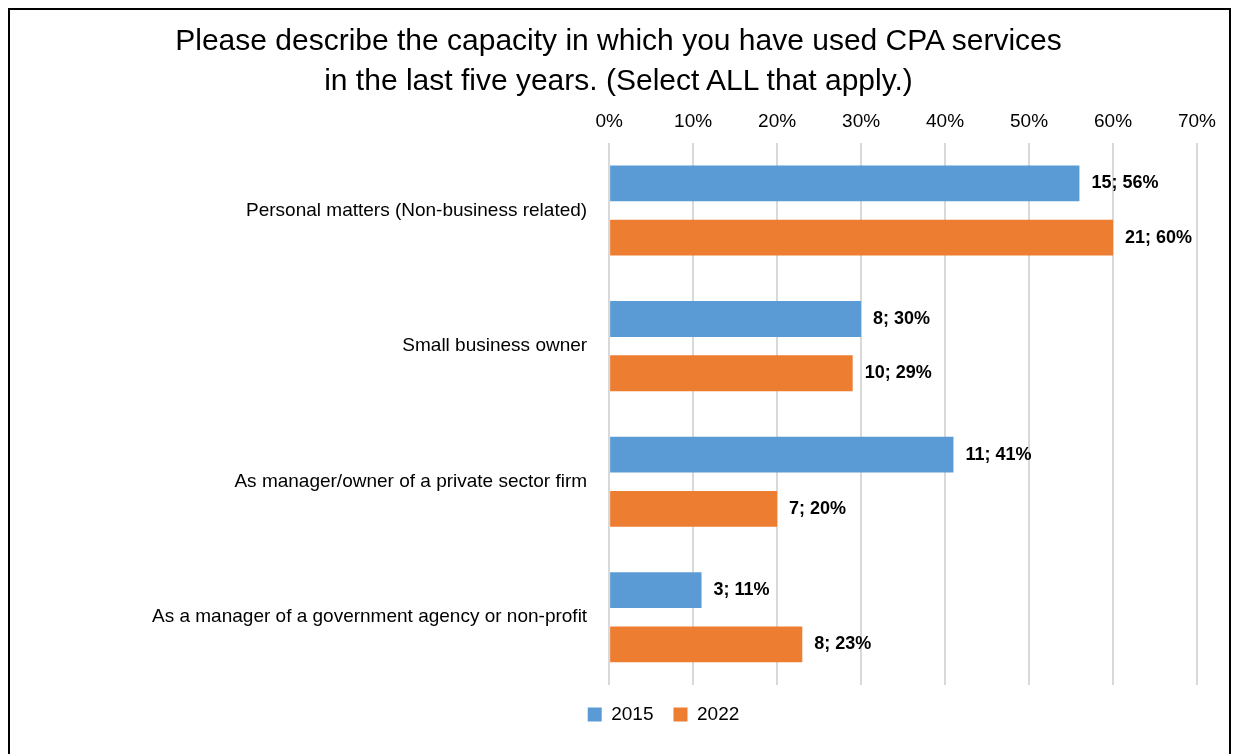 The width and height of the screenshot is (1237, 754). Describe the element at coordinates (693, 120) in the screenshot. I see `x-tick-label: 10%` at that location.